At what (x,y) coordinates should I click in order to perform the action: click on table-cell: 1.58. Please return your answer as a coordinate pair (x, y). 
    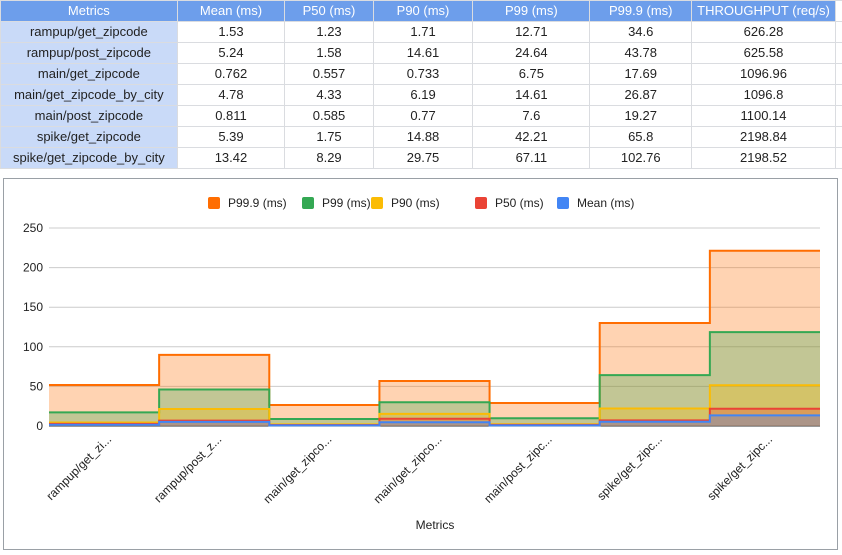
    Looking at the image, I should click on (329, 53).